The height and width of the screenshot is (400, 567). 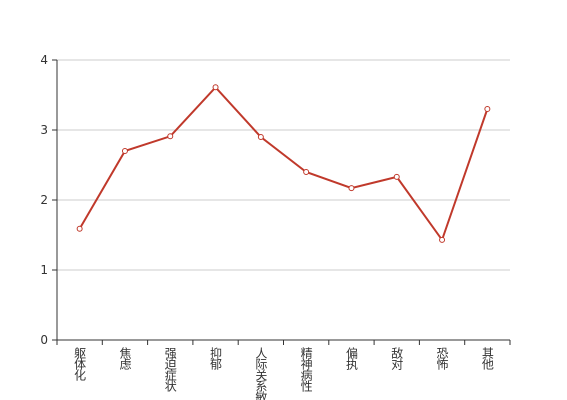 What do you see at coordinates (44, 130) in the screenshot?
I see `y-tick-label: 3` at bounding box center [44, 130].